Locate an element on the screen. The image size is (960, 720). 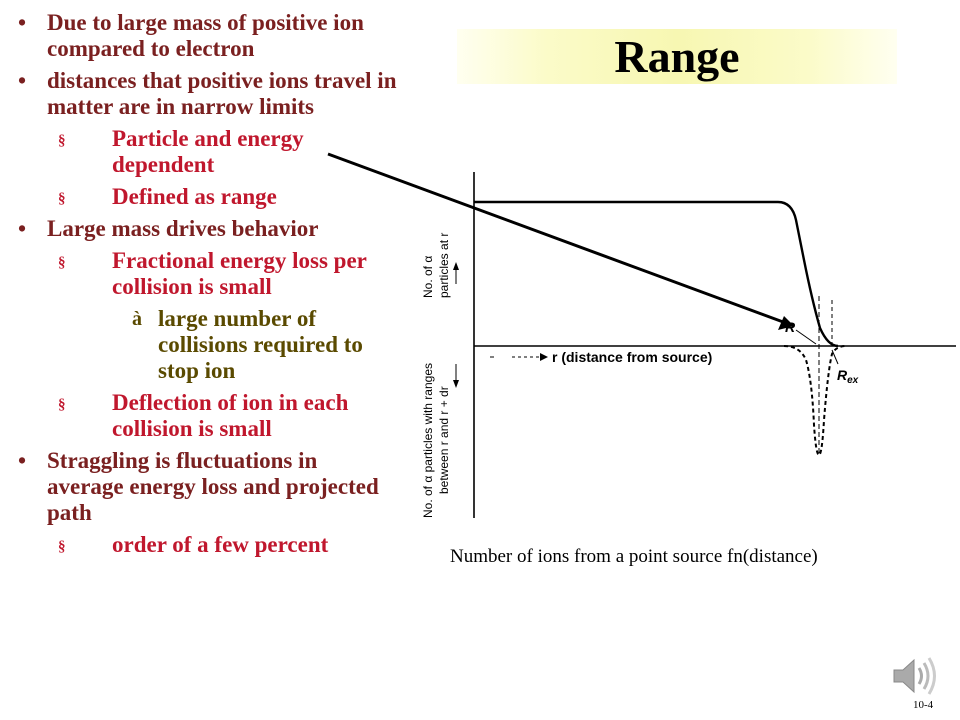
slide-number: 10-4 is located at coordinates (923, 705).